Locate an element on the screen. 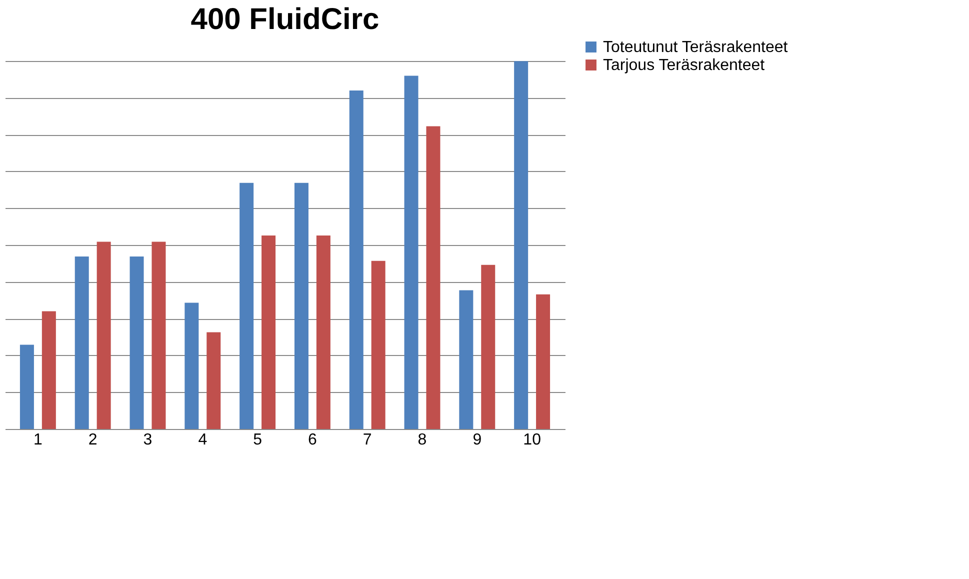 Image resolution: width=969 pixels, height=579 pixels. x-tick-label: 5 is located at coordinates (257, 440).